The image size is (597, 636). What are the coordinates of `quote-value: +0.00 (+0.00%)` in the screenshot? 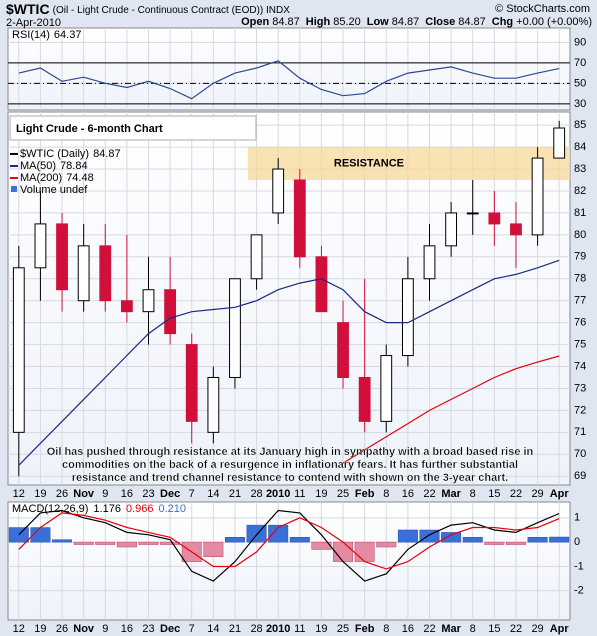 It's located at (554, 22).